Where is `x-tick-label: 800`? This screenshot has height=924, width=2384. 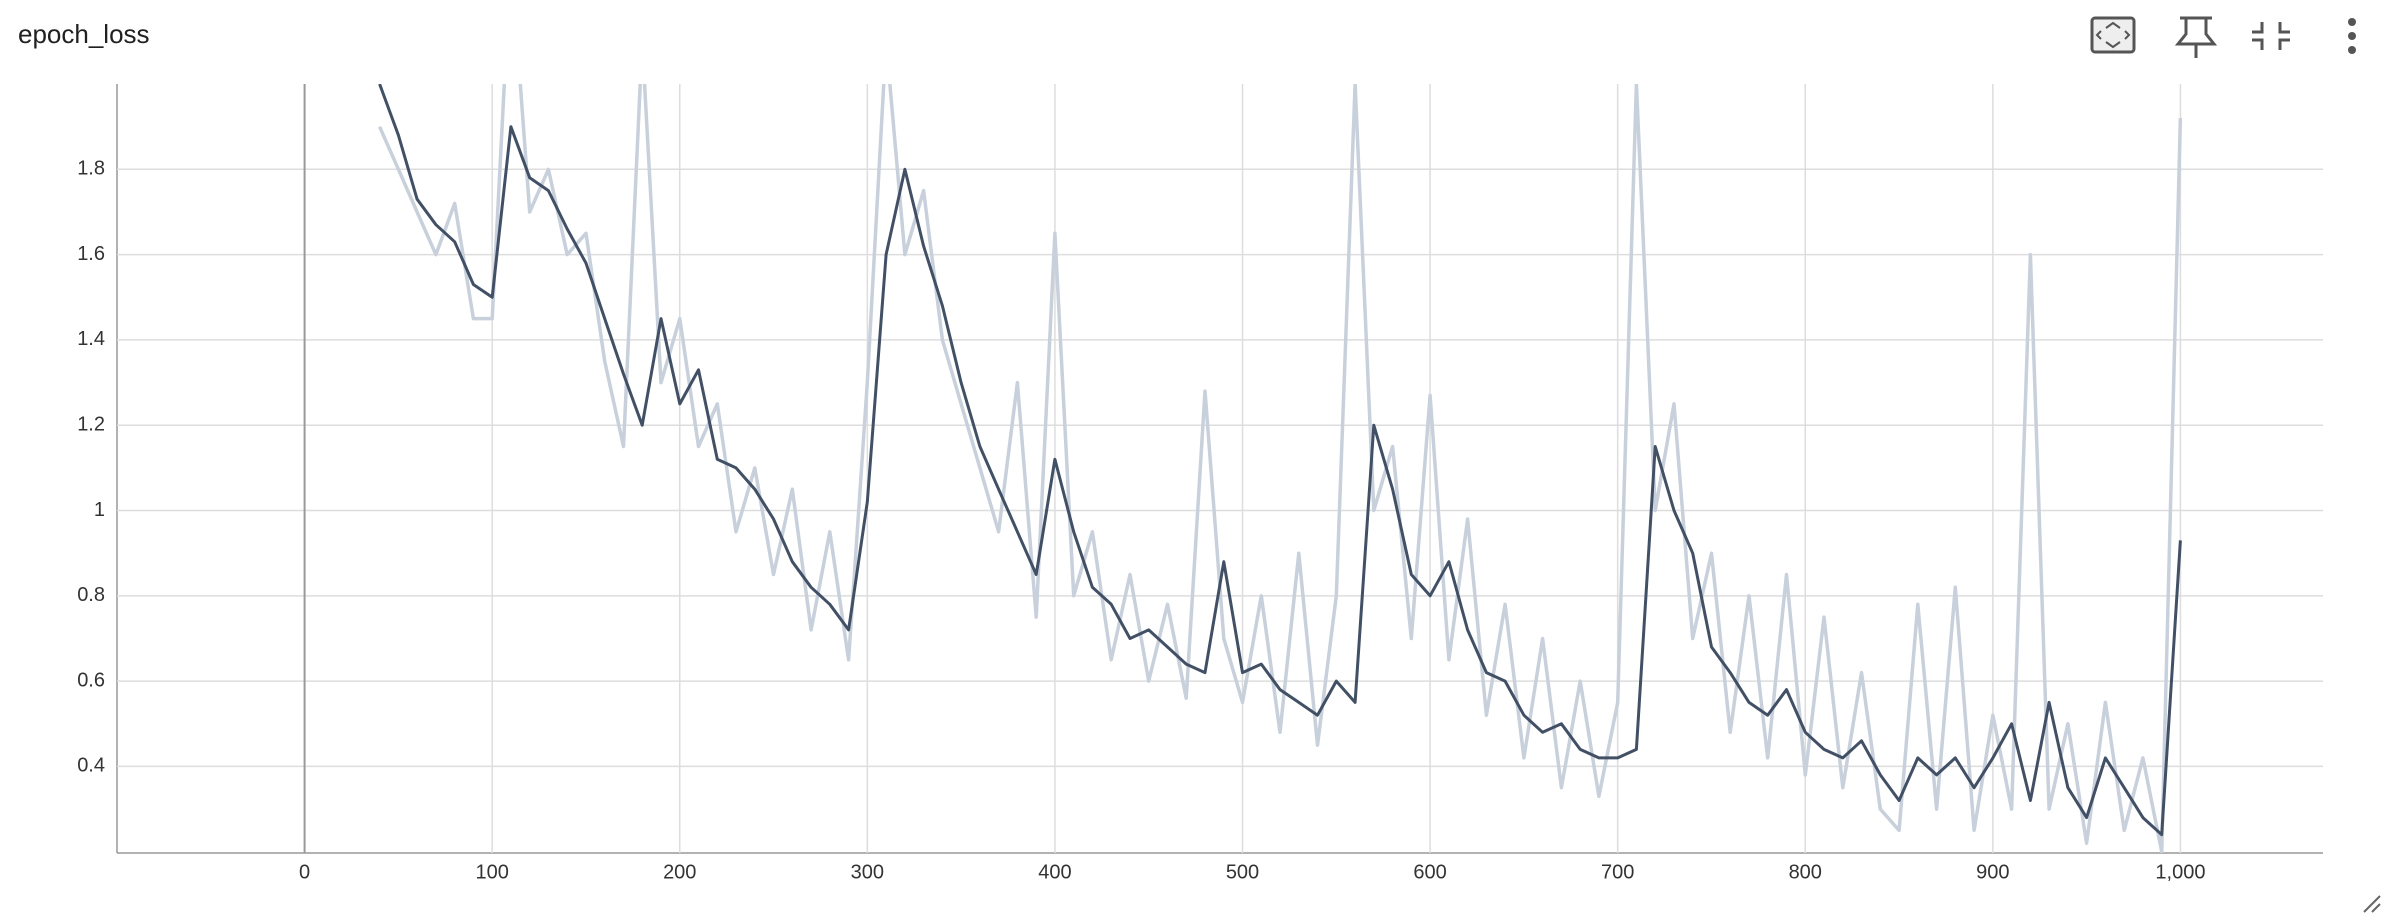 x-tick-label: 800 is located at coordinates (1805, 872).